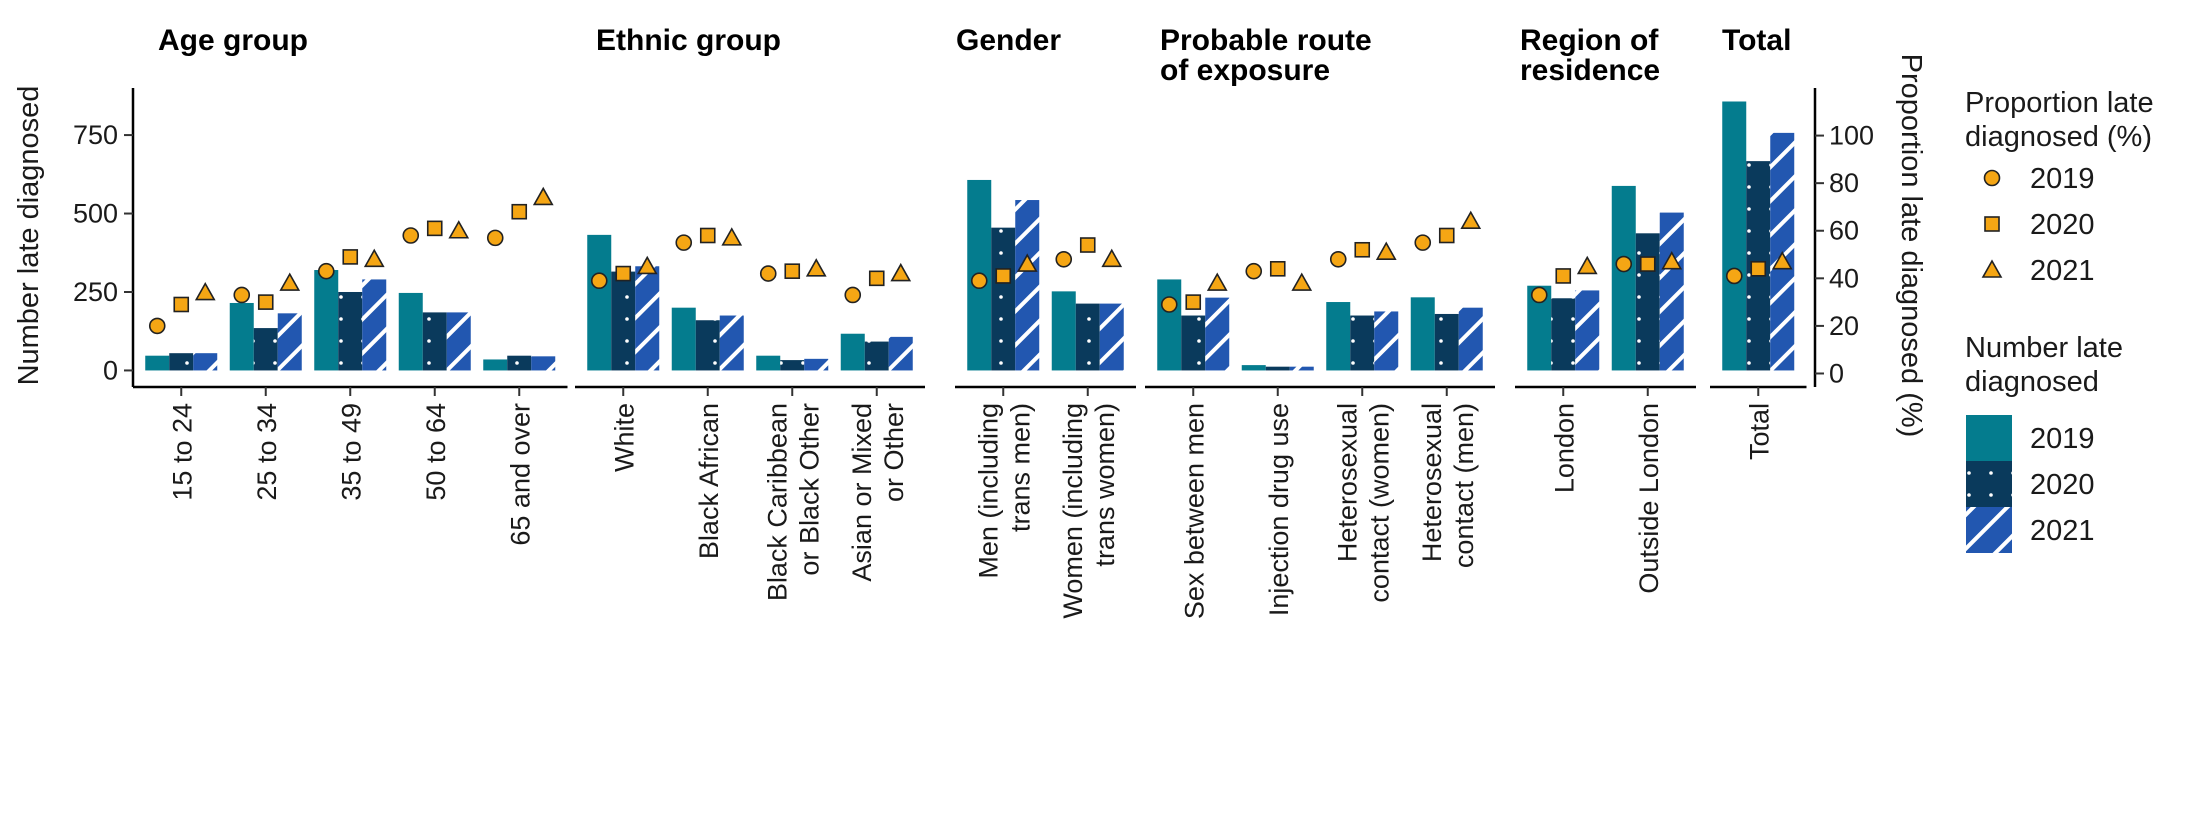 This screenshot has height=816, width=2210. Describe the element at coordinates (1266, 40) in the screenshot. I see `panel-title: Probable route` at that location.